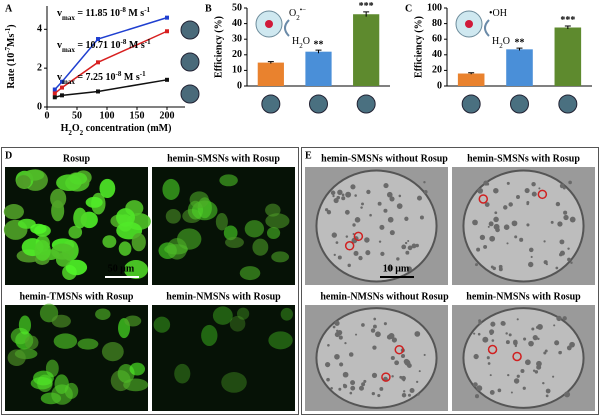  I want to click on vmax-annotation-part: M s, so click(135, 45).